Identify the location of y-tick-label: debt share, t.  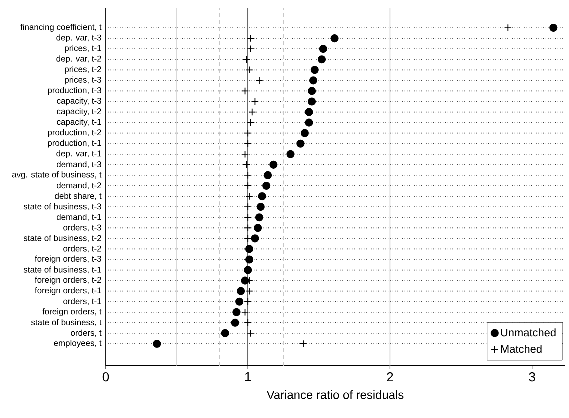
(78, 196).